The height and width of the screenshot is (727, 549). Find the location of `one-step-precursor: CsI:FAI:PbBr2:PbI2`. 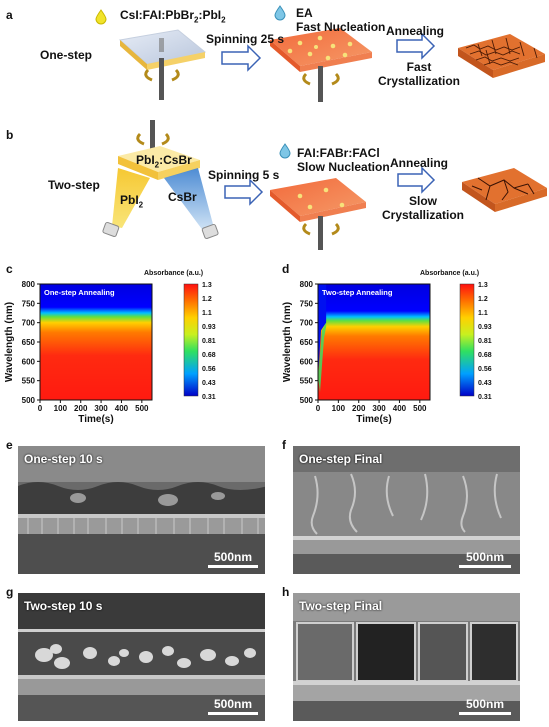

one-step-precursor: CsI:FAI:PbBr2:PbI2 is located at coordinates (173, 16).